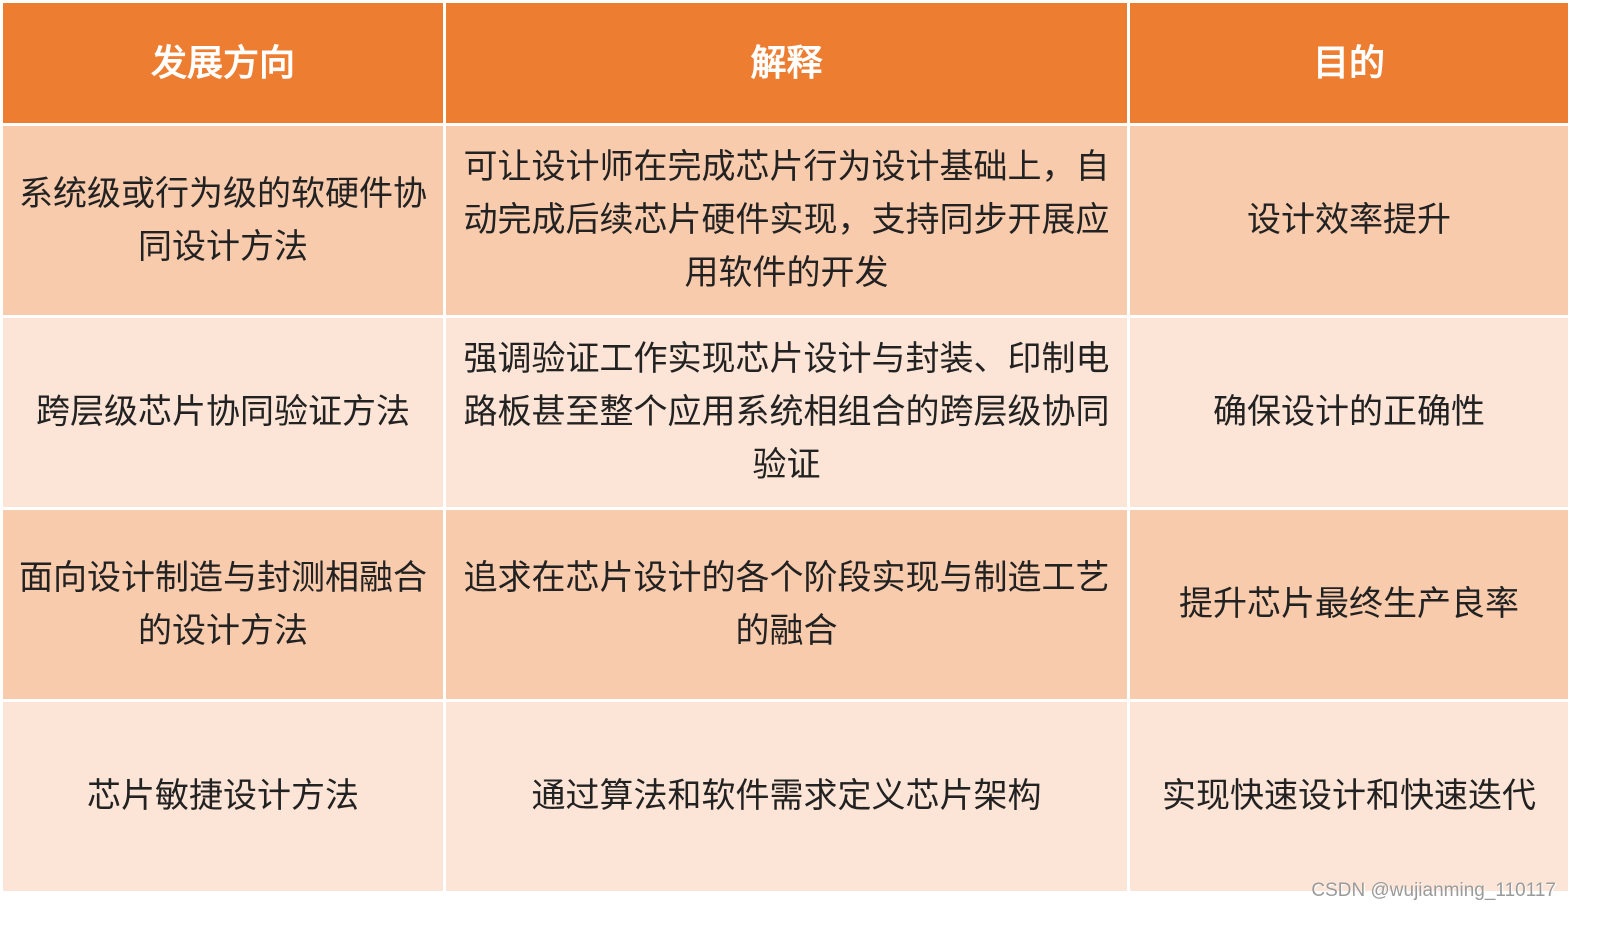 The image size is (1600, 928). I want to click on cell-purpose: 实现快速设计和快速迭代, so click(1349, 796).